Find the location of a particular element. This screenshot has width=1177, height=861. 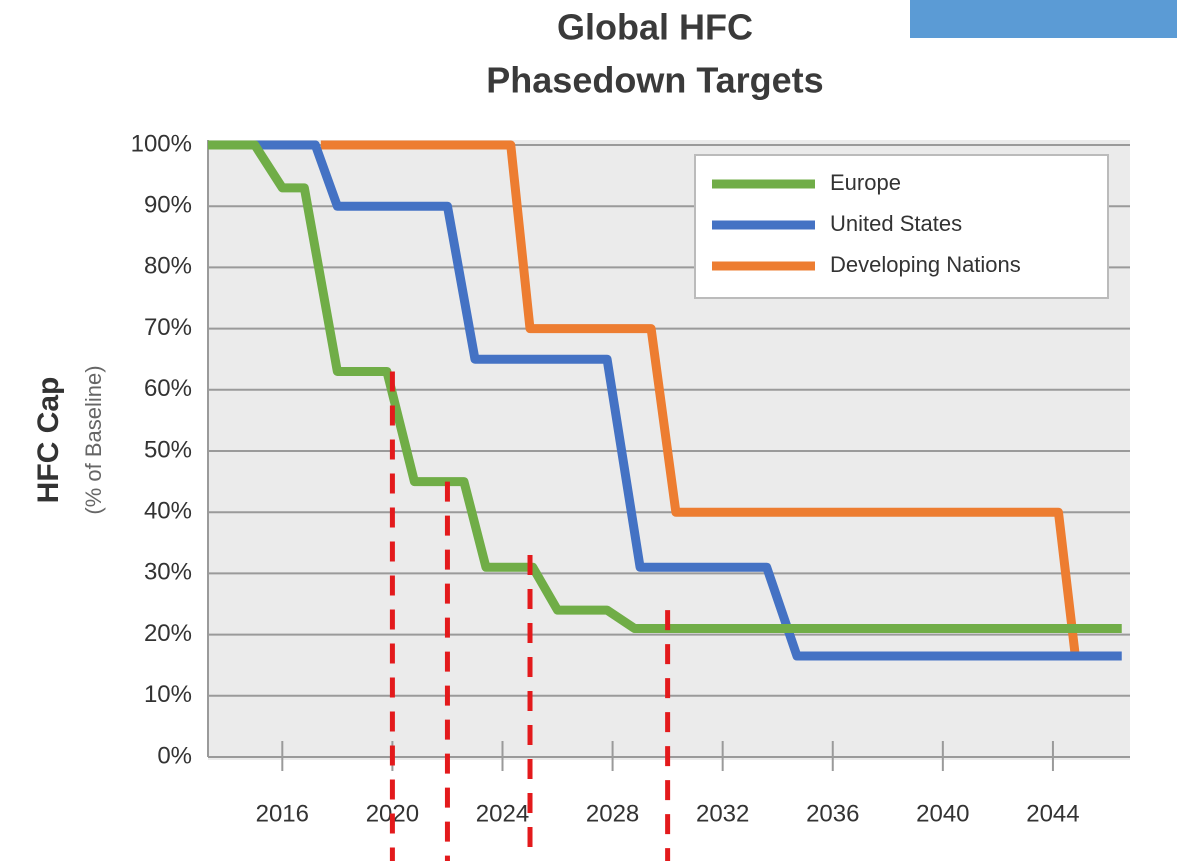

y-tick-label: 70% is located at coordinates (168, 327).